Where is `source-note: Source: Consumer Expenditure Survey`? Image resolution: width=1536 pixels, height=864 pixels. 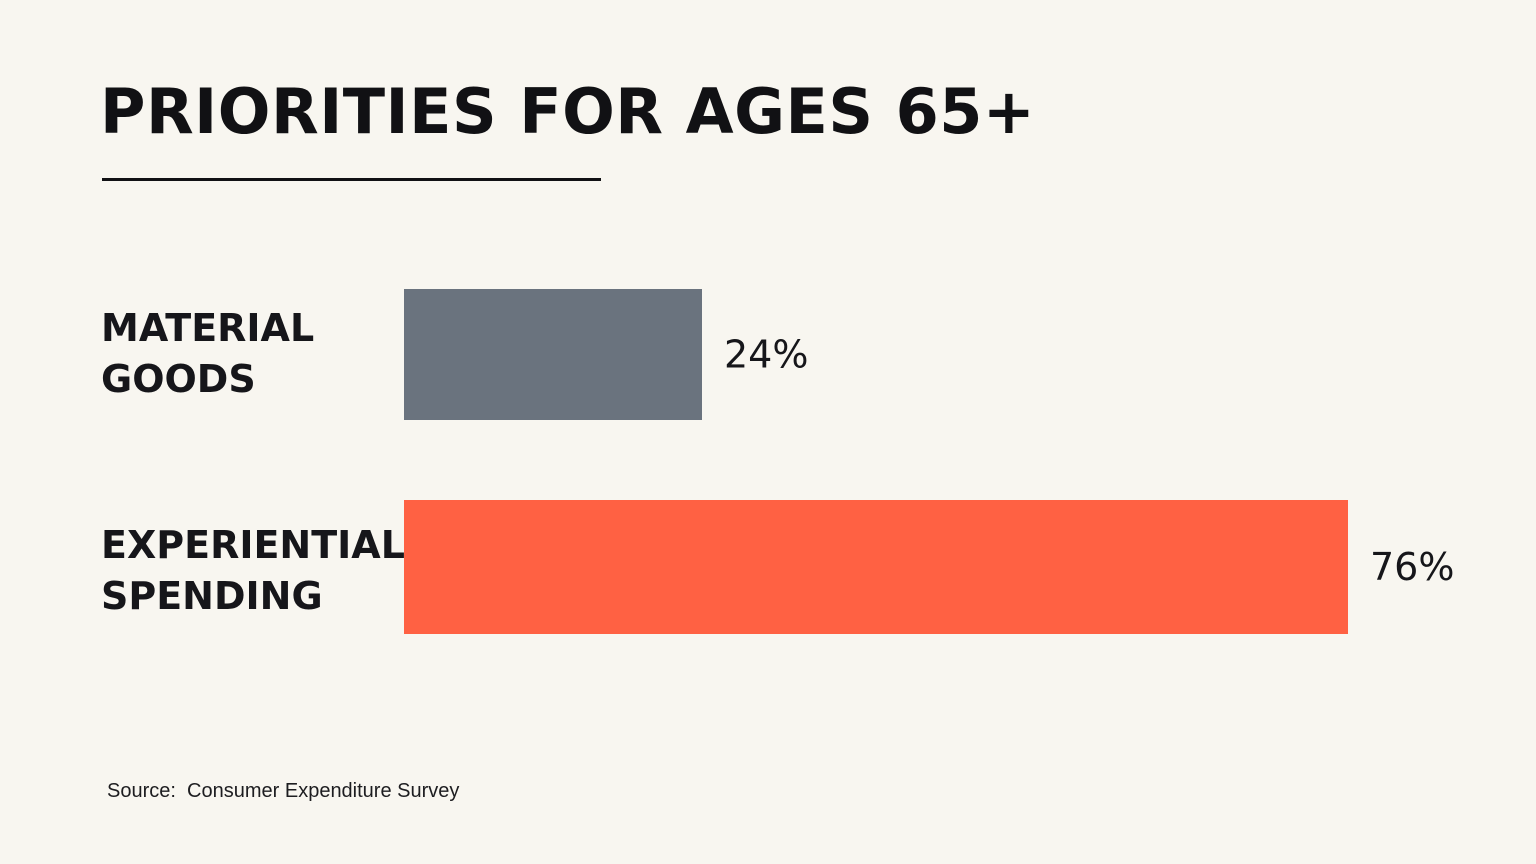
source-note: Source: Consumer Expenditure Survey is located at coordinates (283, 791).